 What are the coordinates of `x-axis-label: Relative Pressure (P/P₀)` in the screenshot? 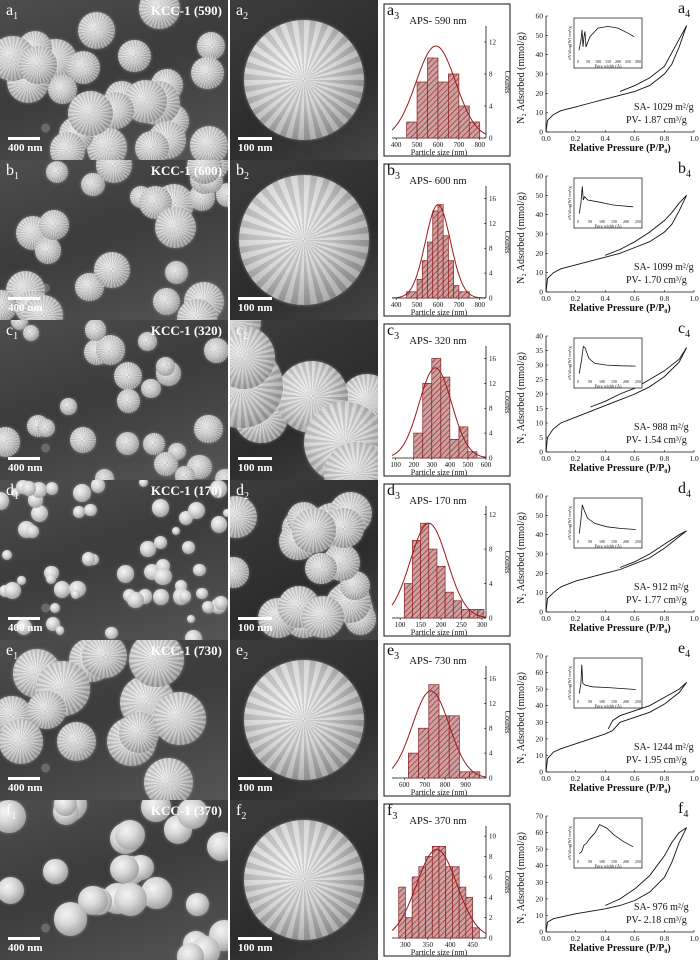 It's located at (619, 468).